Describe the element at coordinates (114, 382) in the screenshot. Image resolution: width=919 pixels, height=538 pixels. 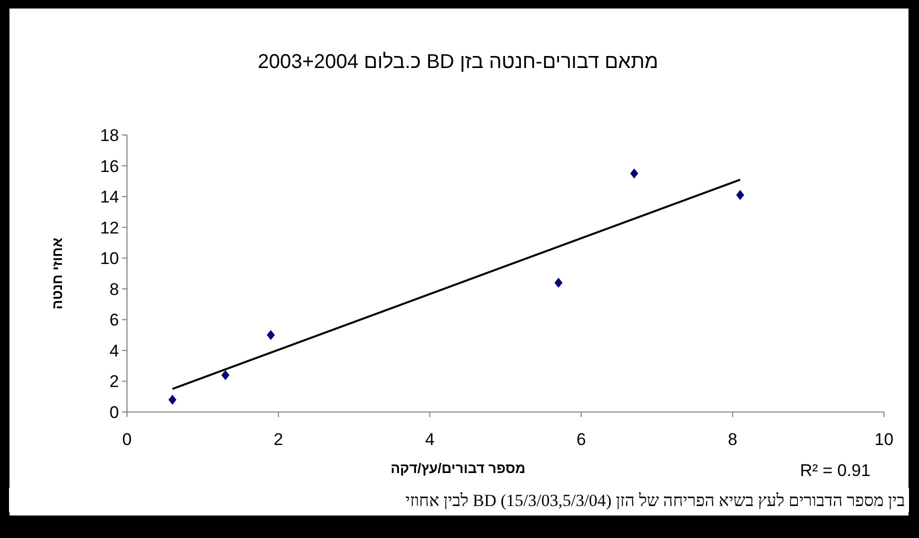
I see `y-tick-label: 2` at that location.